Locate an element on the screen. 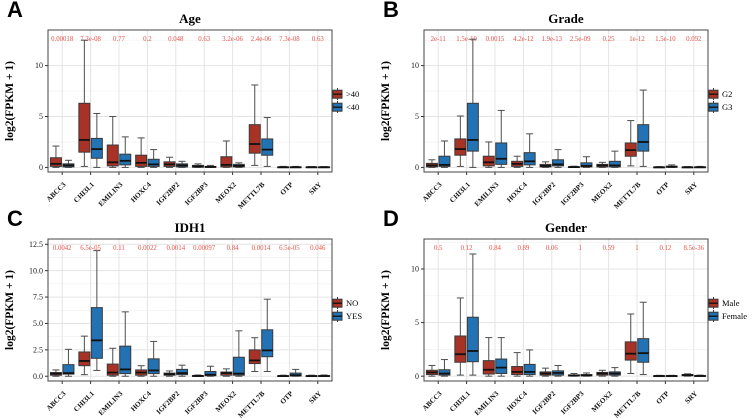  p-value: 0.89 is located at coordinates (523, 248).